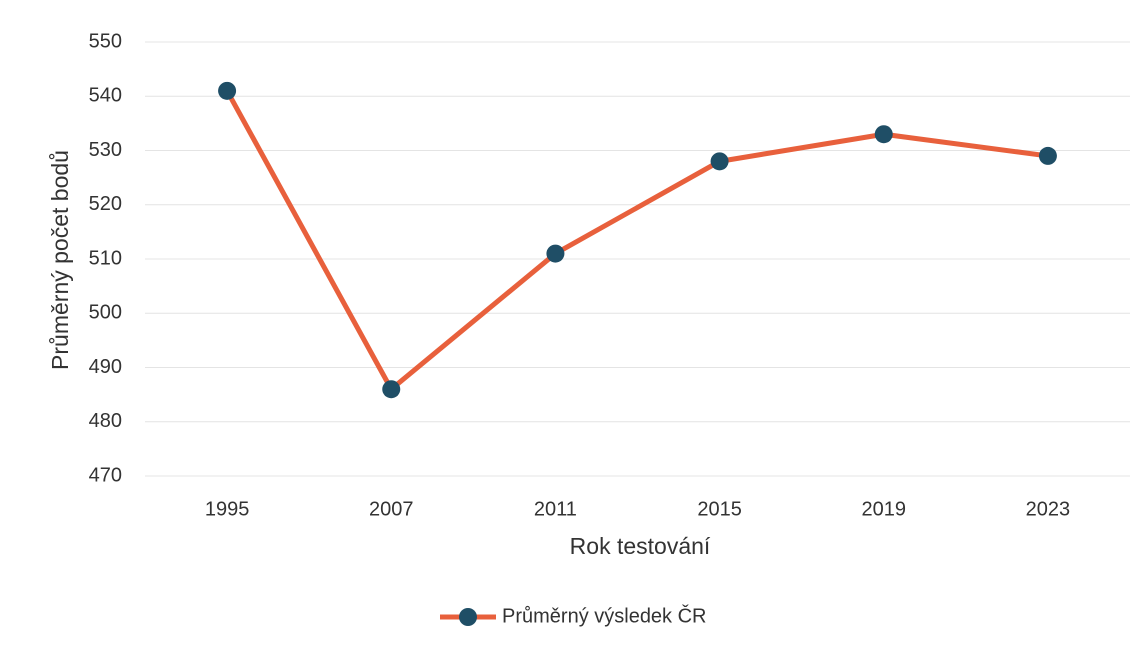 The image size is (1144, 649). Describe the element at coordinates (640, 546) in the screenshot. I see `x-axis-label: Rok testování` at that location.